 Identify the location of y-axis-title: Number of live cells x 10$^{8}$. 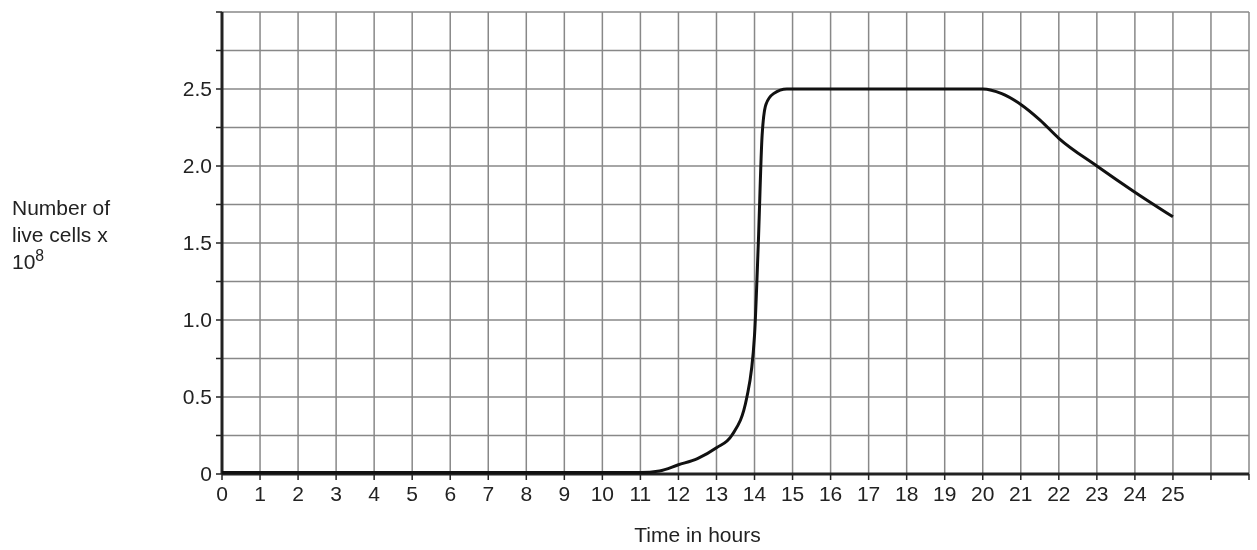
(61, 234).